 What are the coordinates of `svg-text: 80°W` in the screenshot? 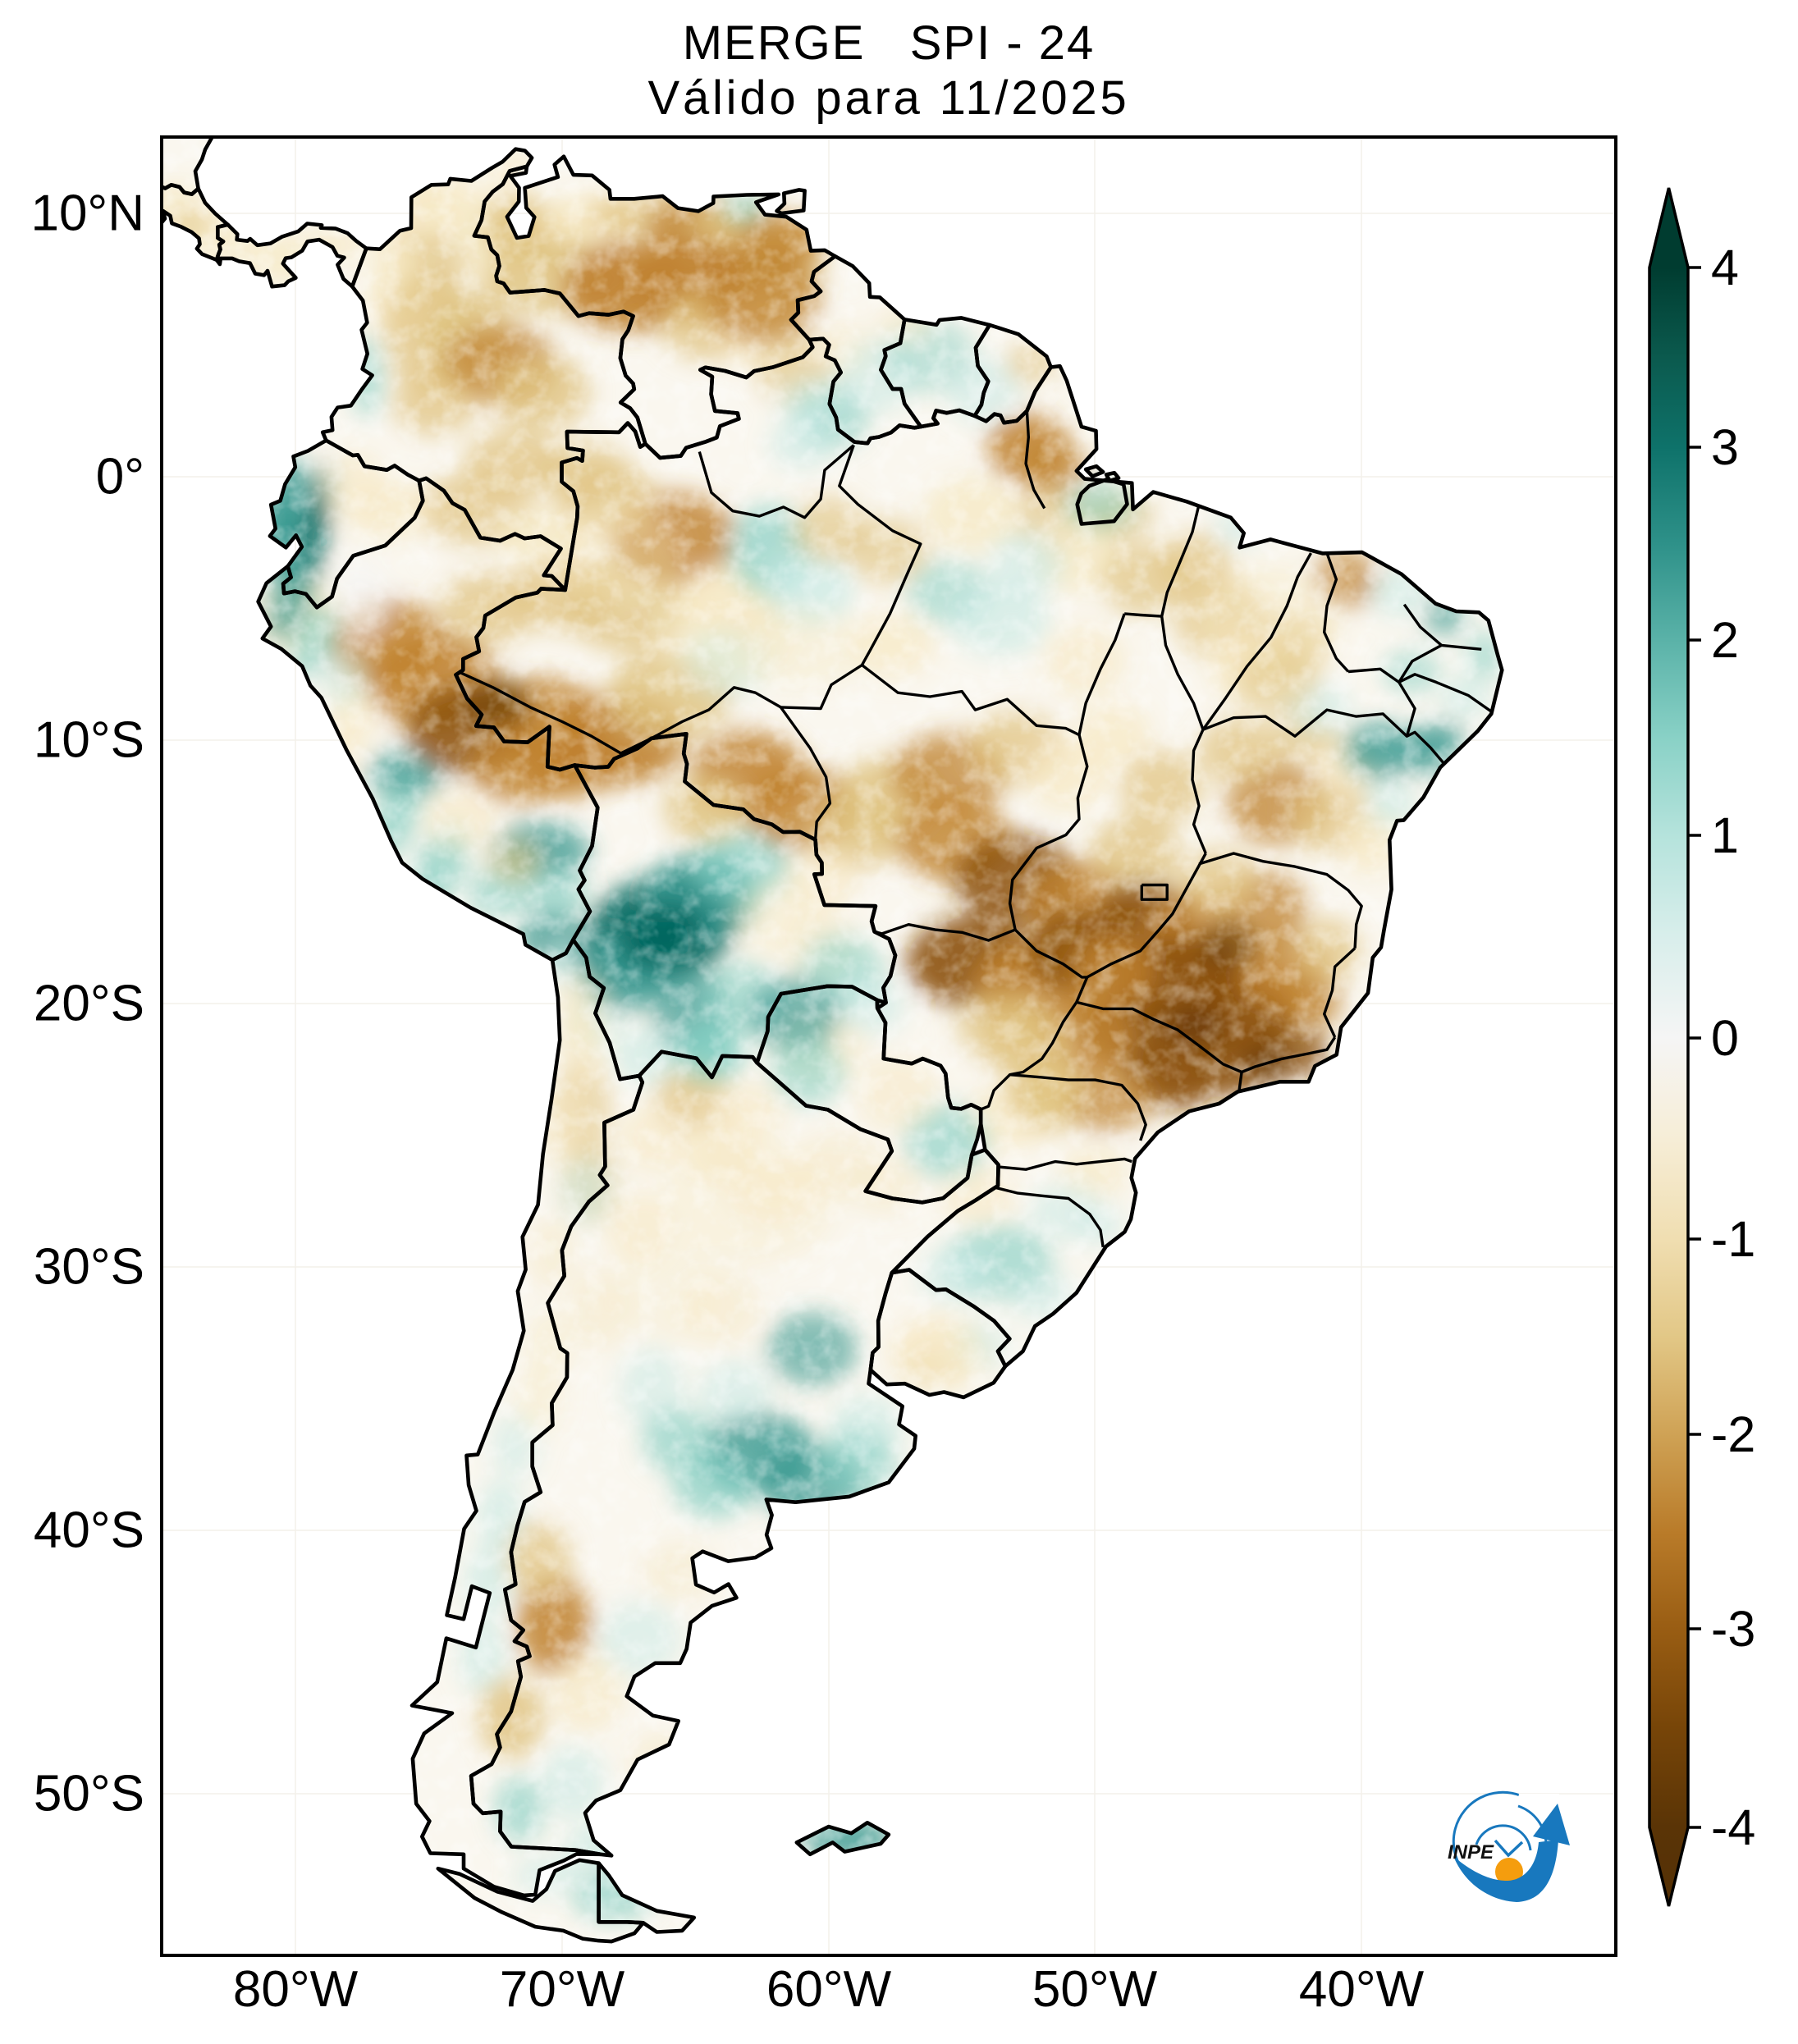 It's located at (296, 1990).